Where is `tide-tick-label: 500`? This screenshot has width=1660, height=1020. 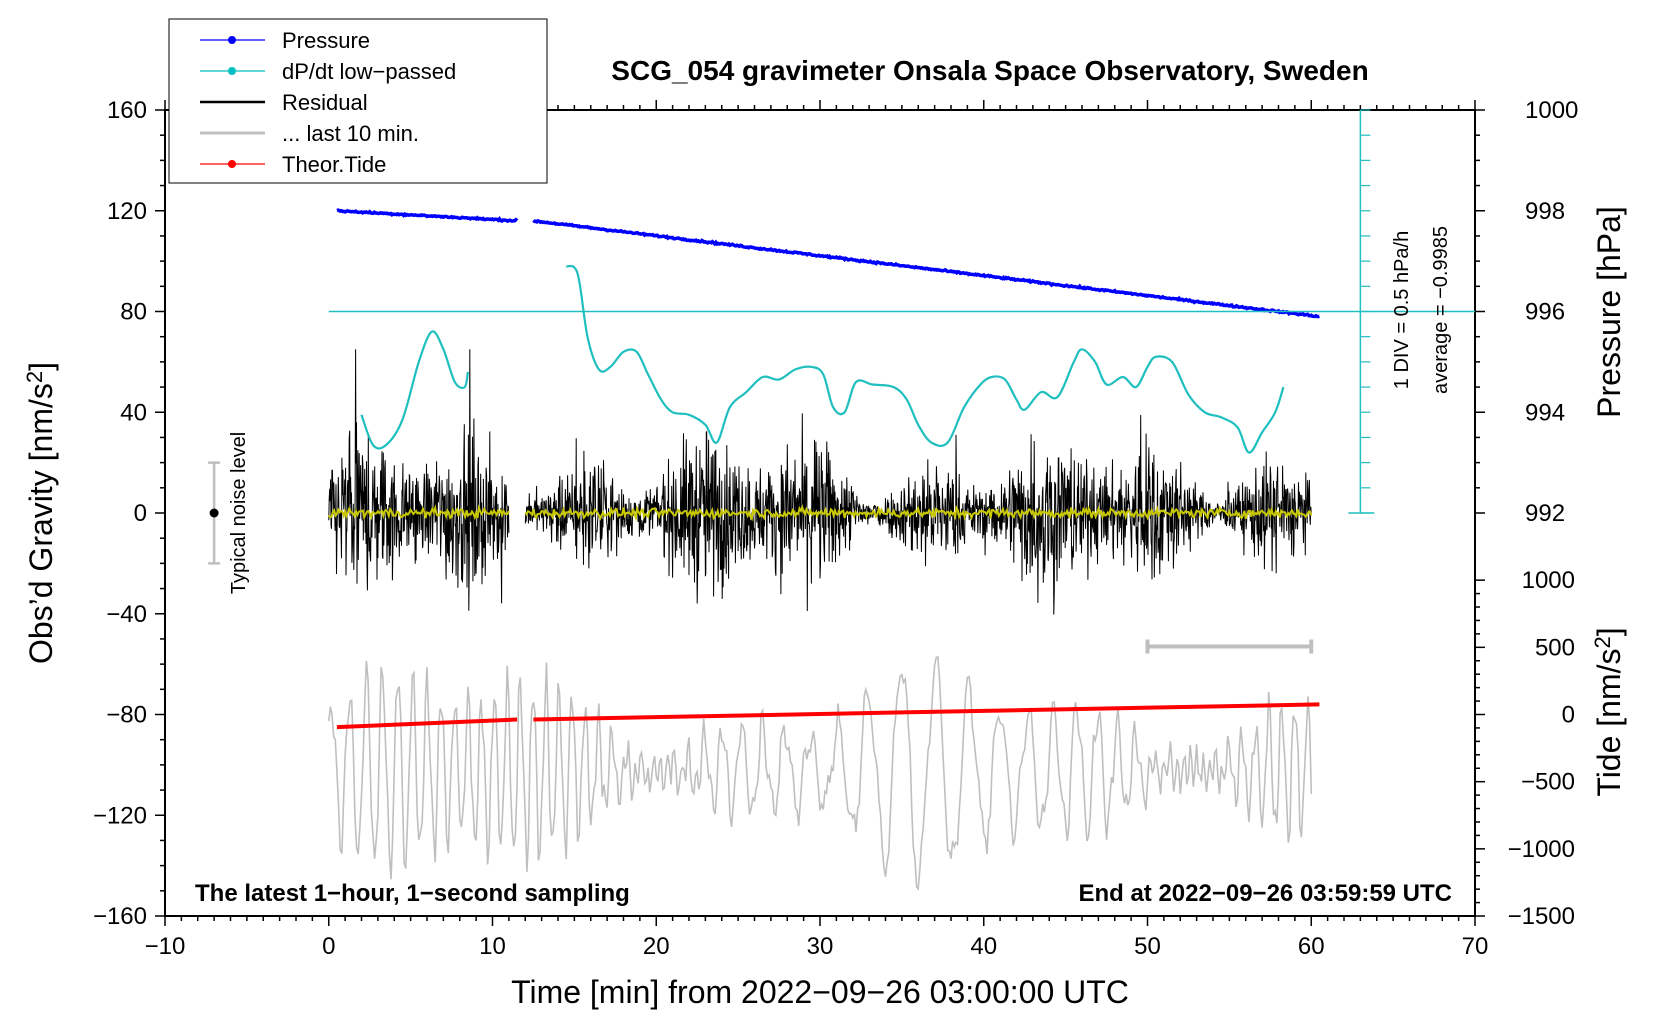
tide-tick-label: 500 is located at coordinates (1555, 647).